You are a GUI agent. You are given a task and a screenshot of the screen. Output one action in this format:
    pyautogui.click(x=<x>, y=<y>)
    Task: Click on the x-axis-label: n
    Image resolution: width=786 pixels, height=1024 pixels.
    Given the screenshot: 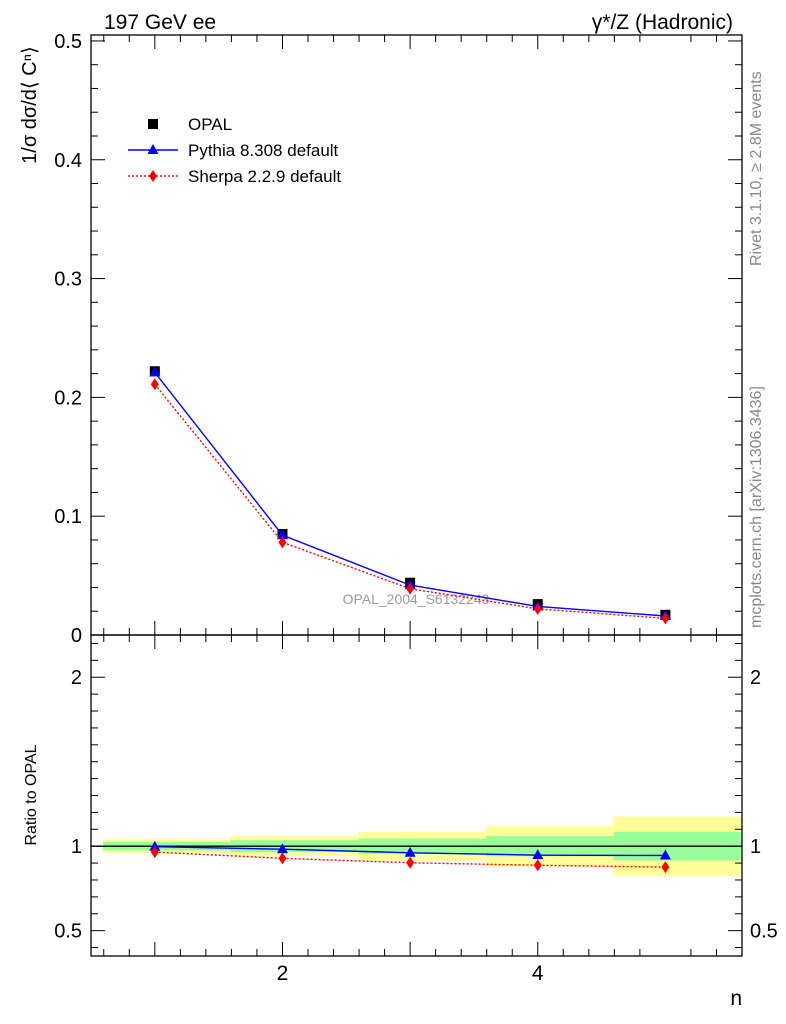 What is the action you would take?
    pyautogui.click(x=736, y=998)
    